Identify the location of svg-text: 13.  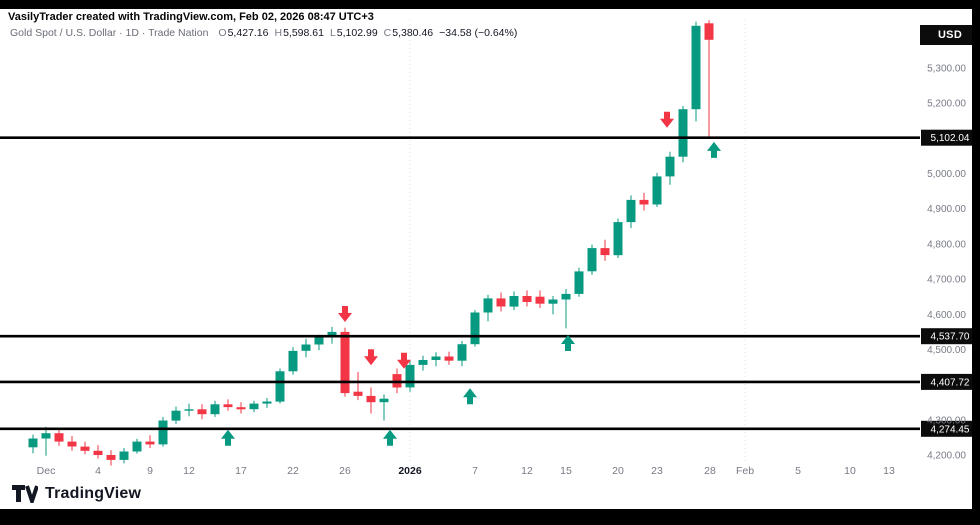
(889, 471).